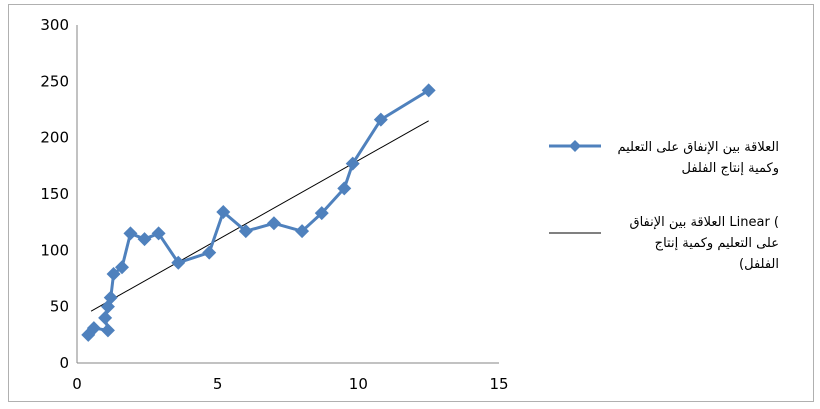 The image size is (820, 409). I want to click on y-tick-label-5: 250, so click(54, 81).